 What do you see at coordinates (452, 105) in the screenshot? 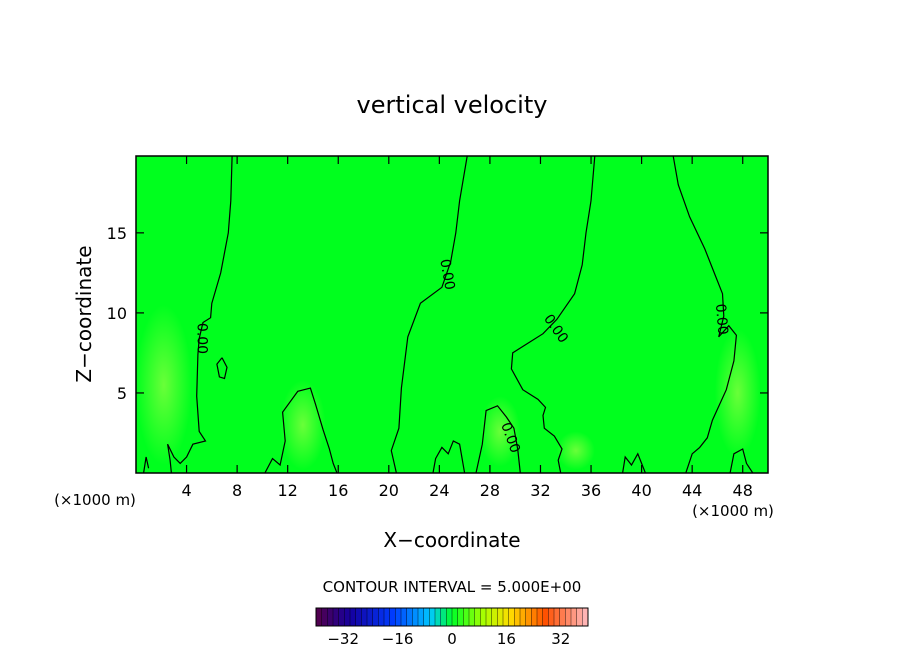
I see `chart-title: vertical velocity` at bounding box center [452, 105].